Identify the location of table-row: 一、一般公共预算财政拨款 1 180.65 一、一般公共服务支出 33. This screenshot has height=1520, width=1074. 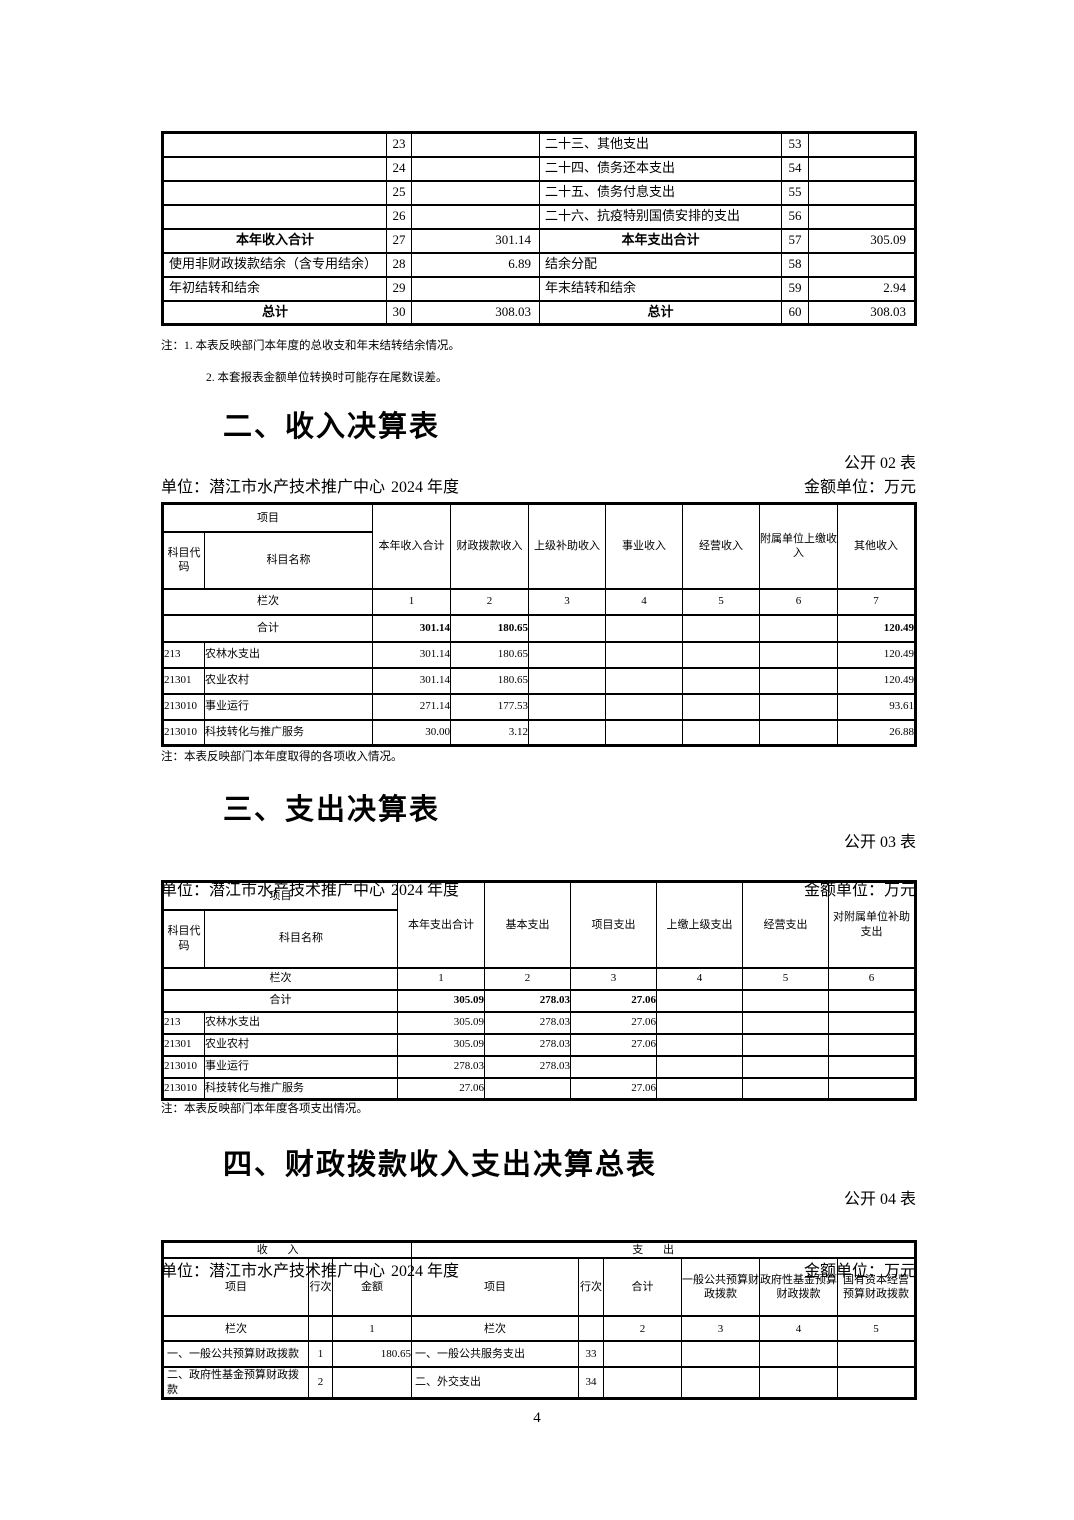
(539, 1354).